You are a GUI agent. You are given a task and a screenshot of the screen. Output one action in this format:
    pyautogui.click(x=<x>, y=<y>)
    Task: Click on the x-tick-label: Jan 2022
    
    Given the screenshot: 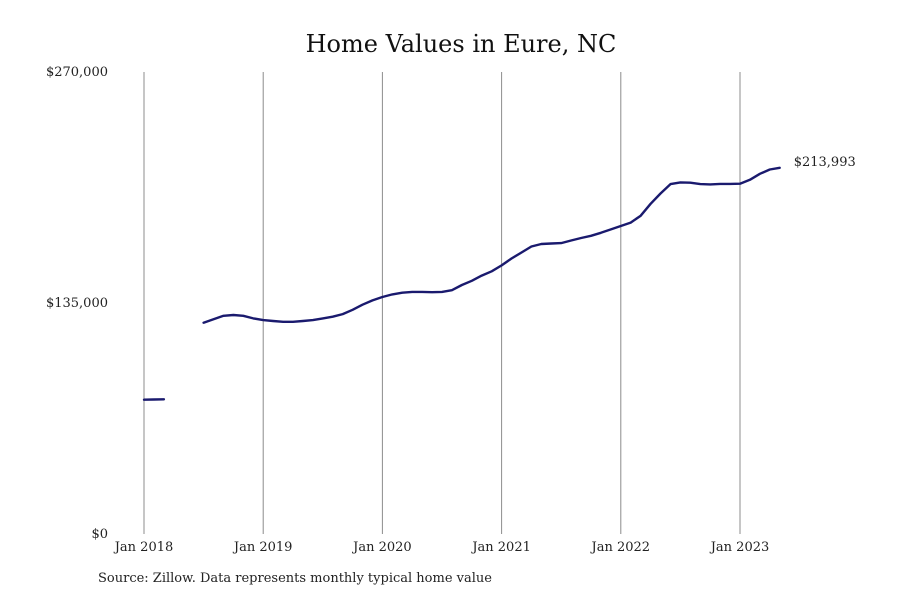 What is the action you would take?
    pyautogui.click(x=620, y=547)
    